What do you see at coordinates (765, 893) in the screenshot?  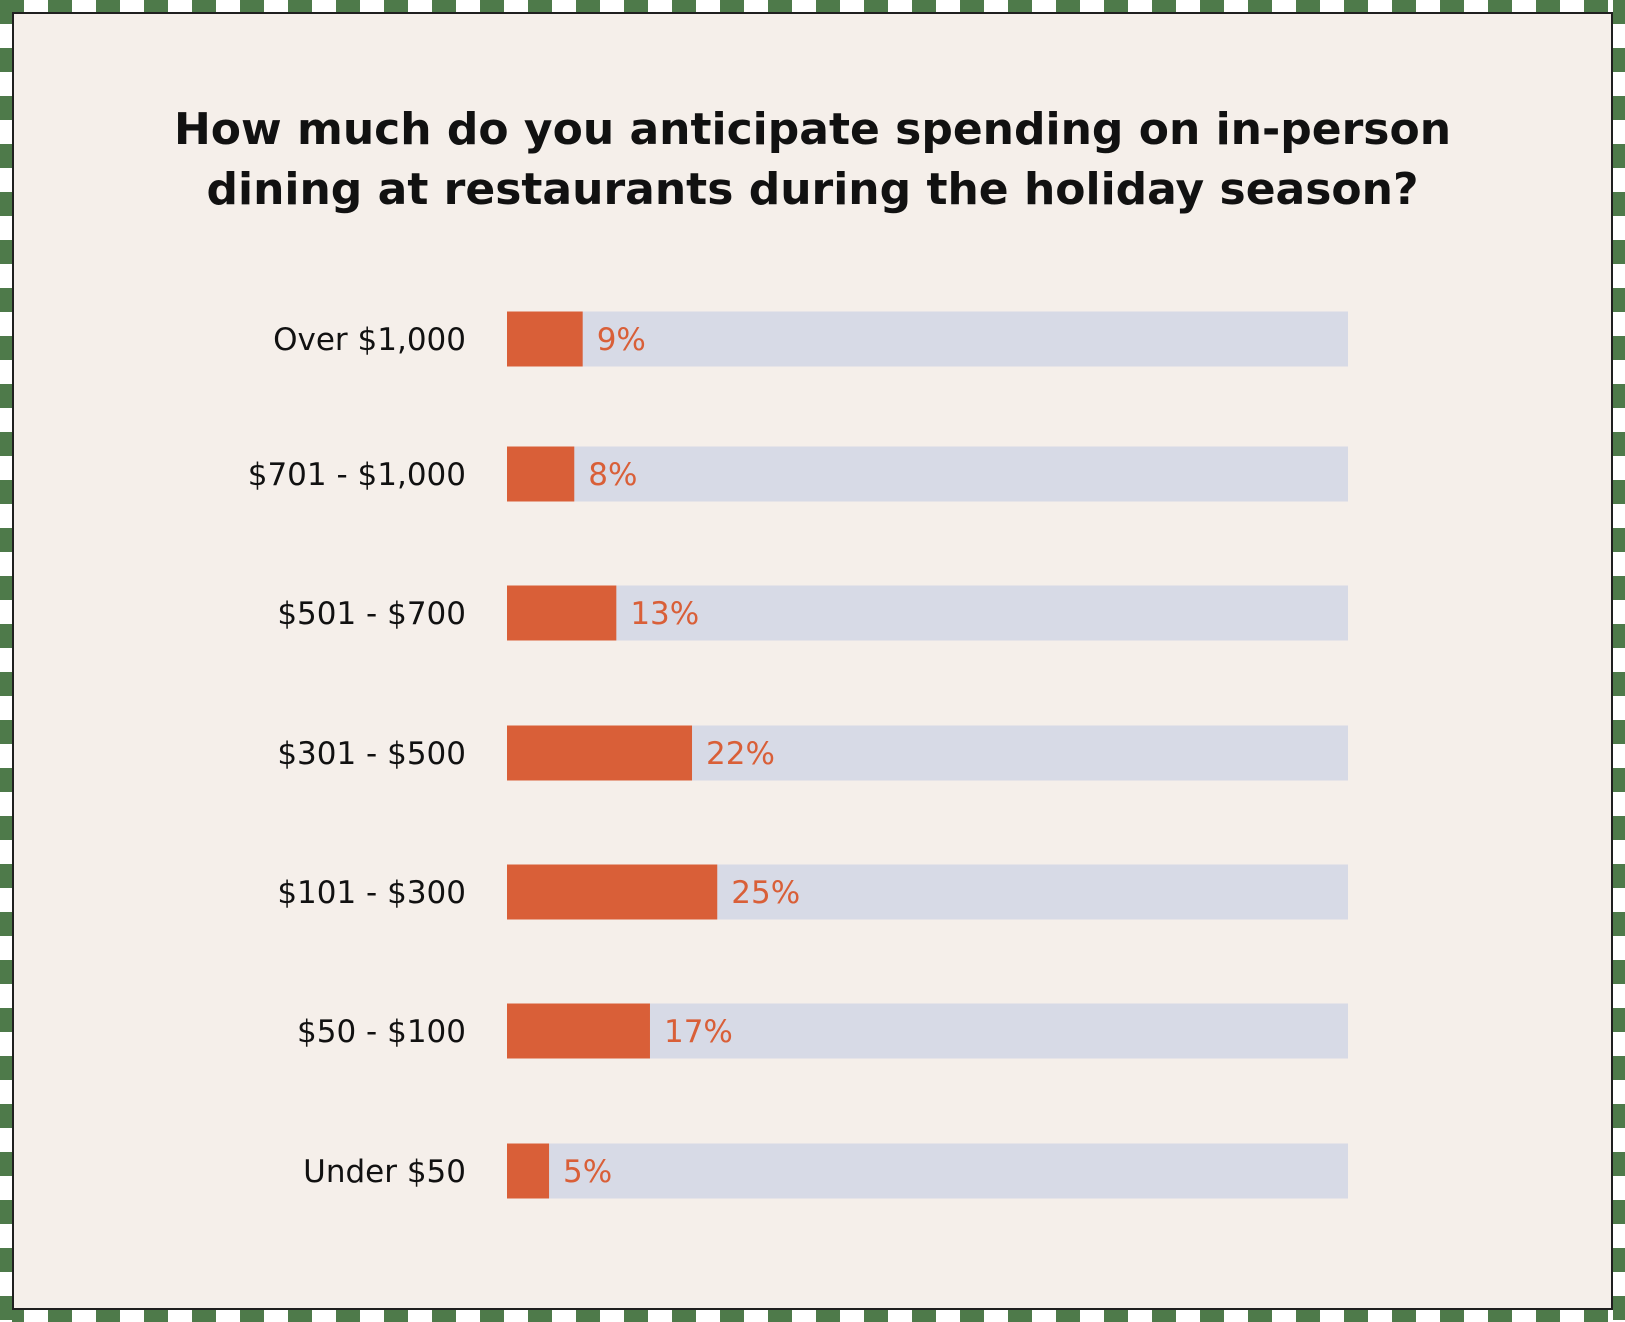 I see `value-label: 25%` at bounding box center [765, 893].